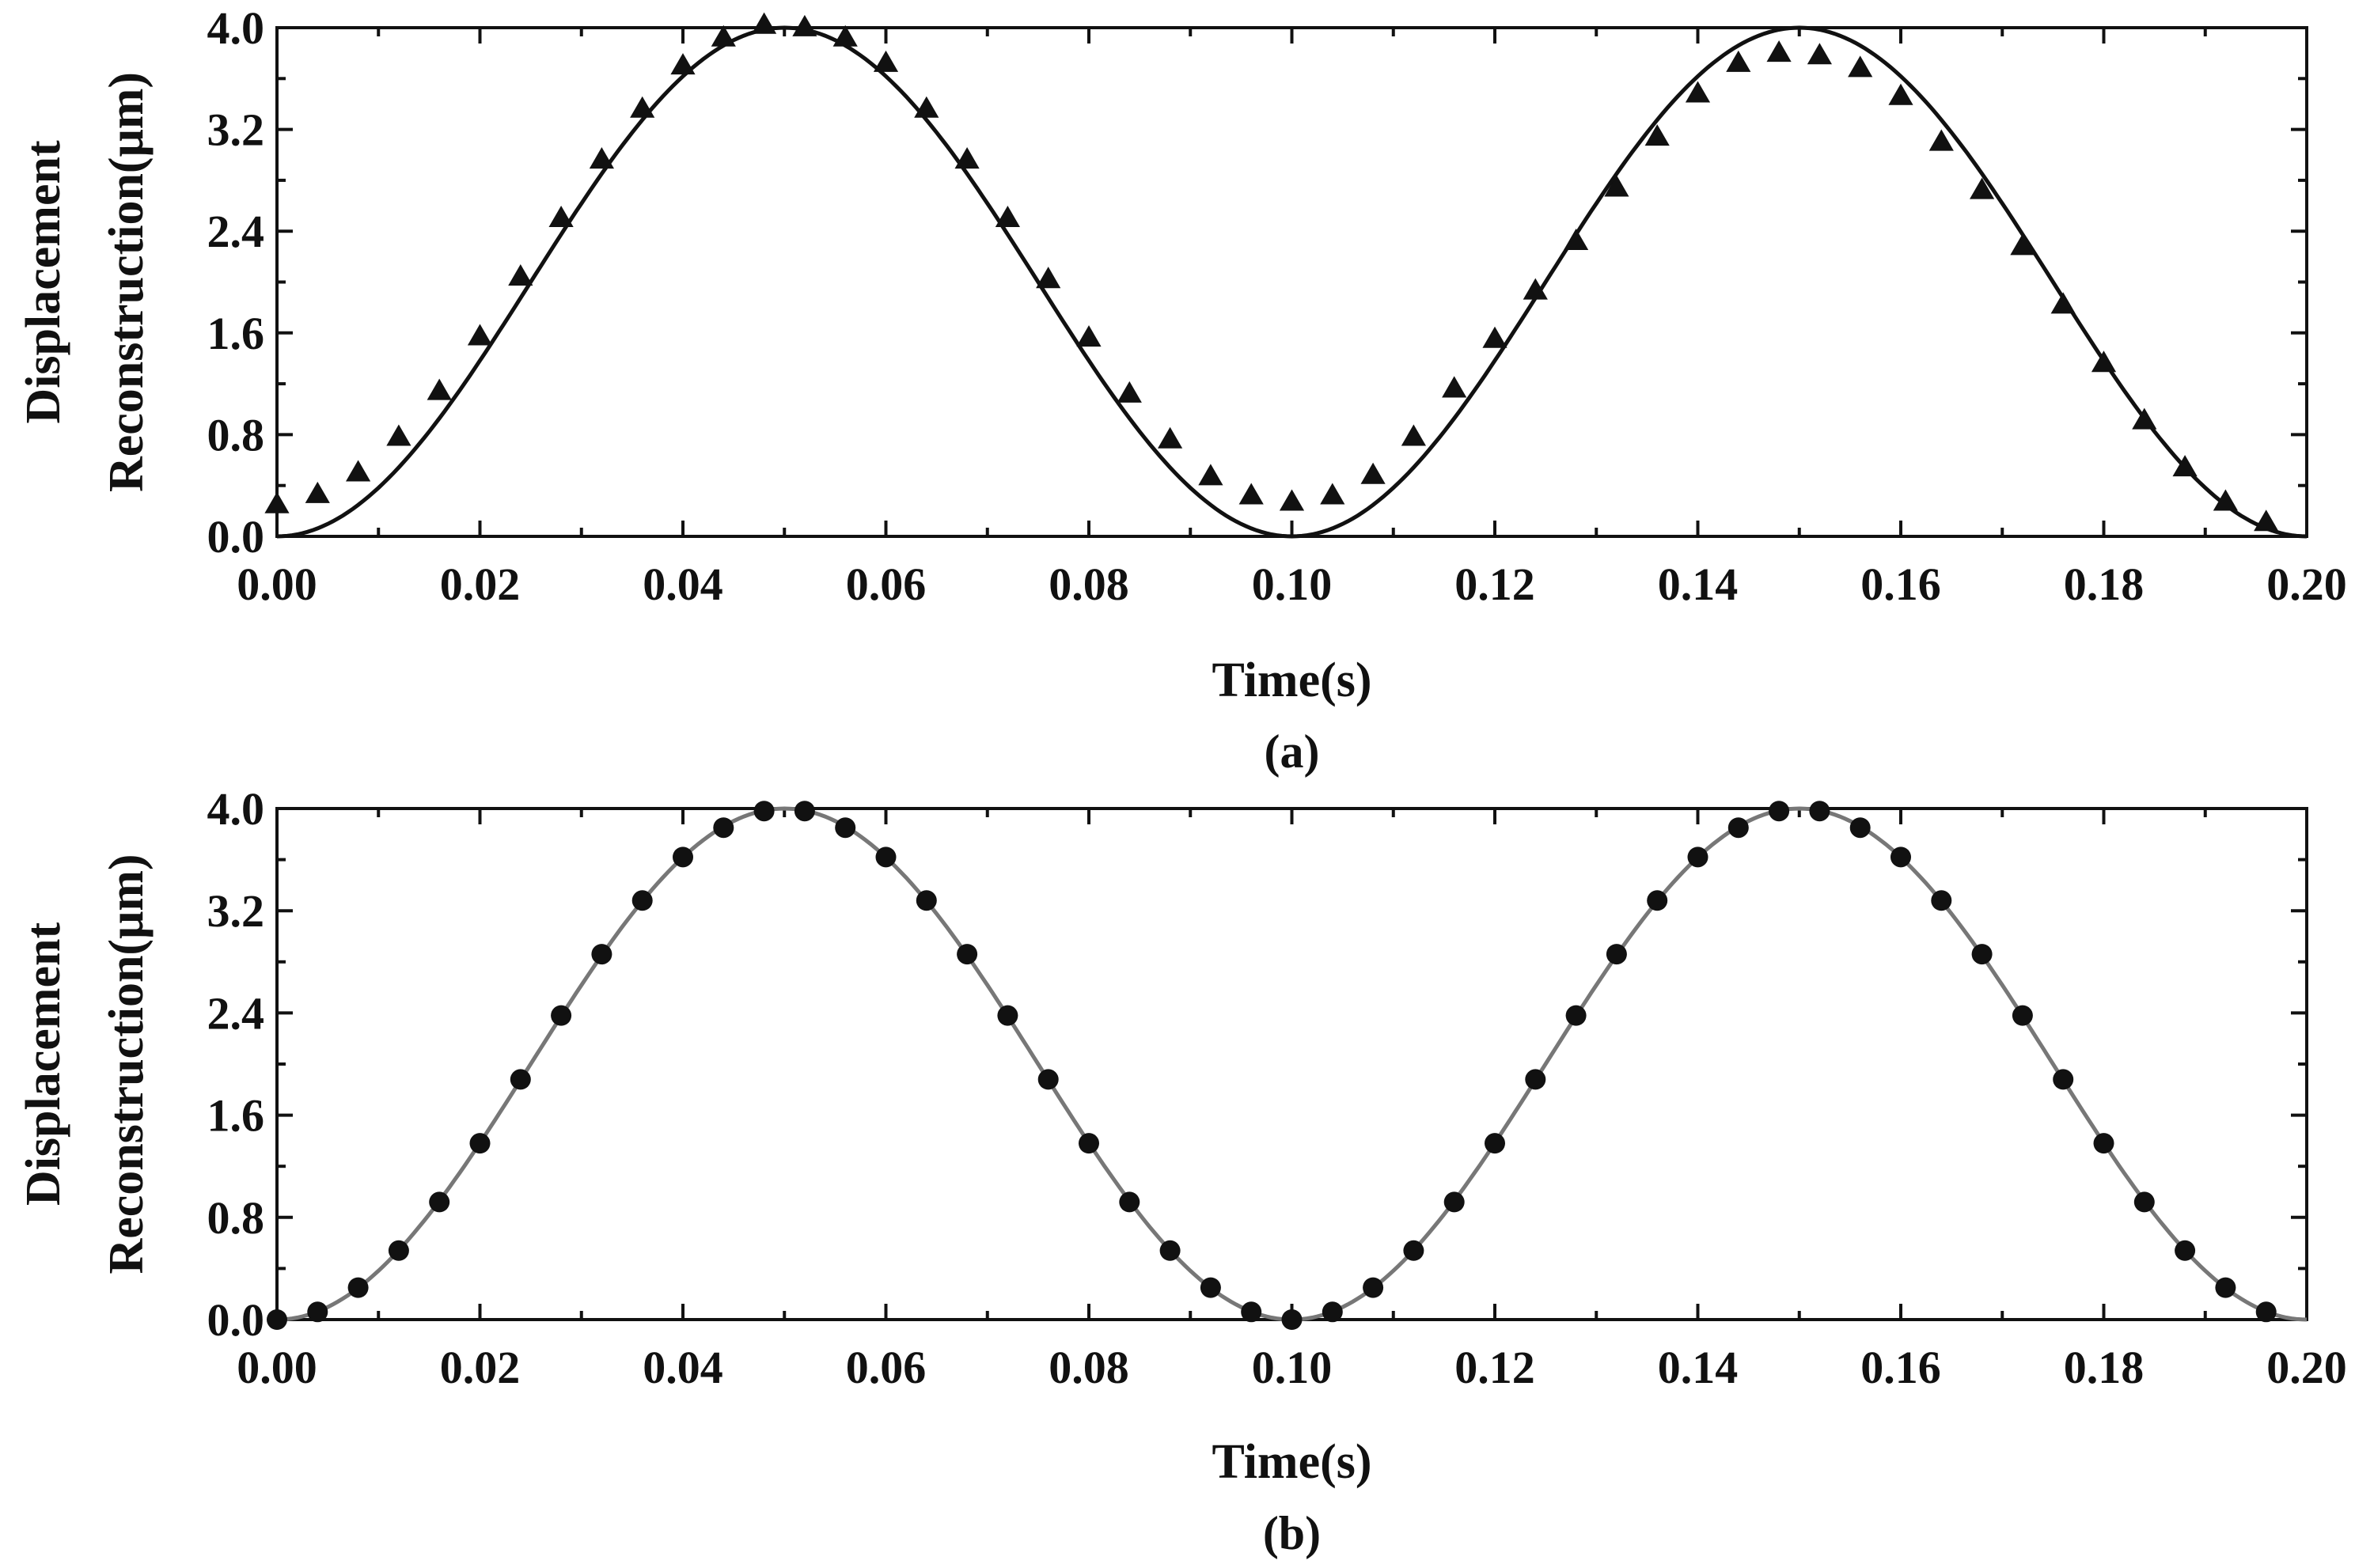  Describe the element at coordinates (236, 333) in the screenshot. I see `y-tick-label: 1.6` at that location.